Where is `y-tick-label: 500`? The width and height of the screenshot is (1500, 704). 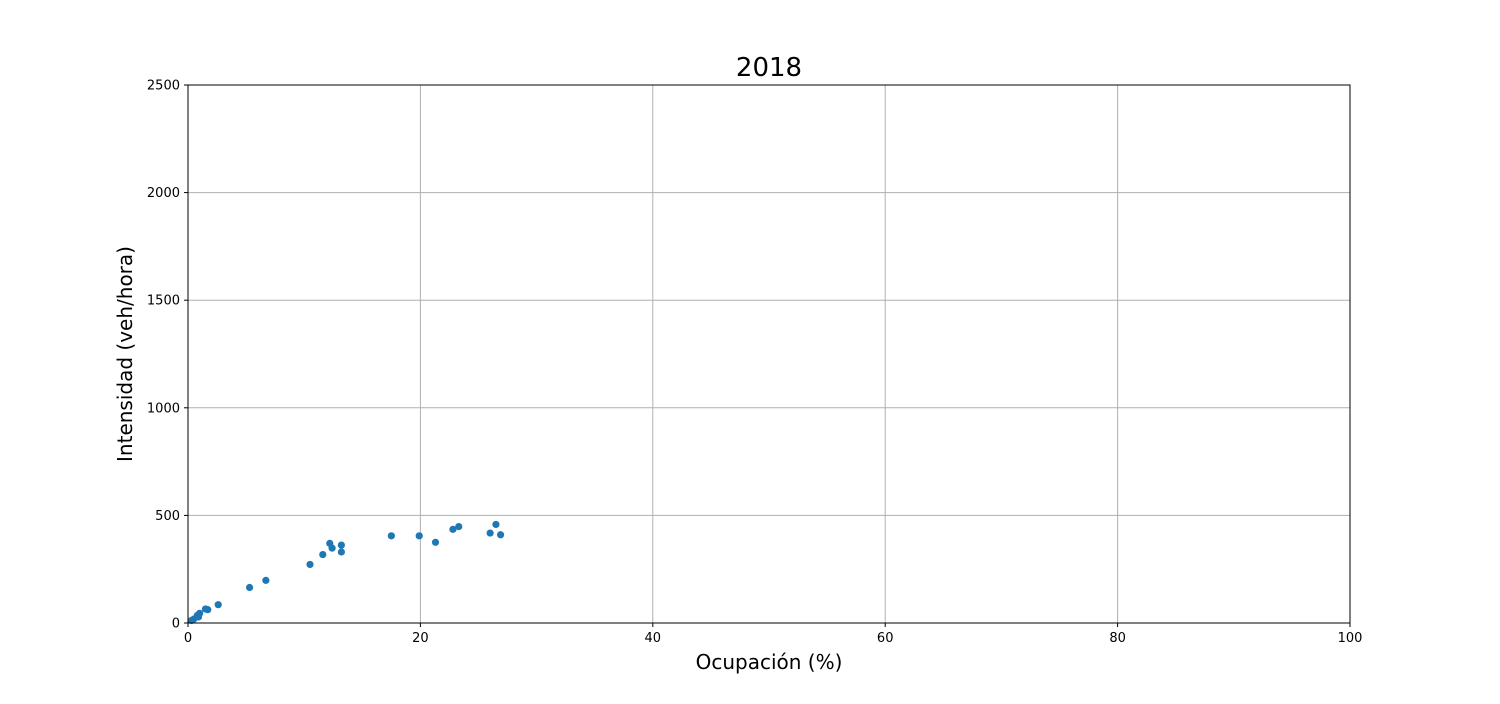
y-tick-label: 500 is located at coordinates (167, 516).